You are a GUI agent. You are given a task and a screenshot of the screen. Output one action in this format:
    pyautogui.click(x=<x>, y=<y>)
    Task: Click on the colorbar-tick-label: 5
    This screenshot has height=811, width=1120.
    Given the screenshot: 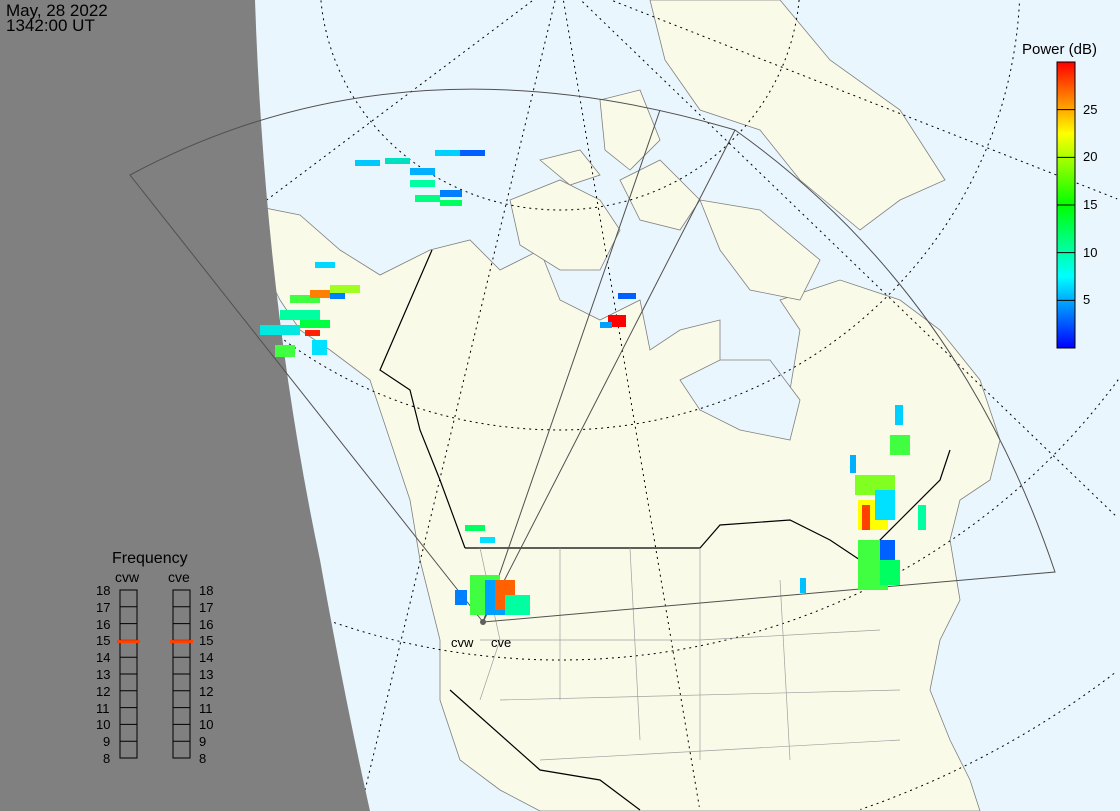 What is the action you would take?
    pyautogui.click(x=1087, y=300)
    